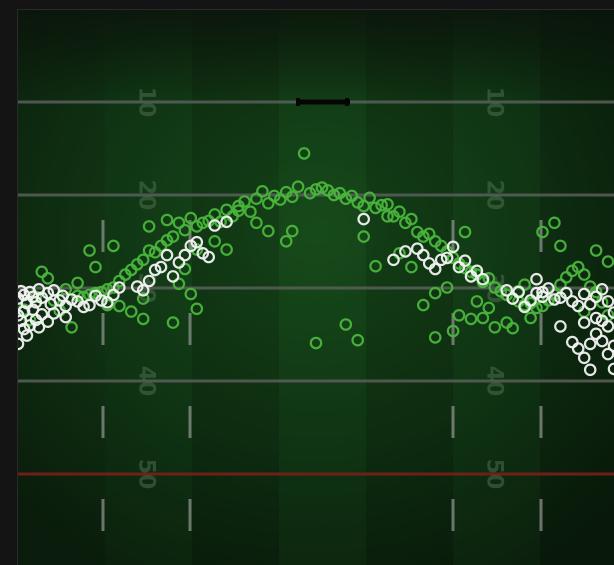  What do you see at coordinates (146, 474) in the screenshot?
I see `yard-number-label: 50` at bounding box center [146, 474].